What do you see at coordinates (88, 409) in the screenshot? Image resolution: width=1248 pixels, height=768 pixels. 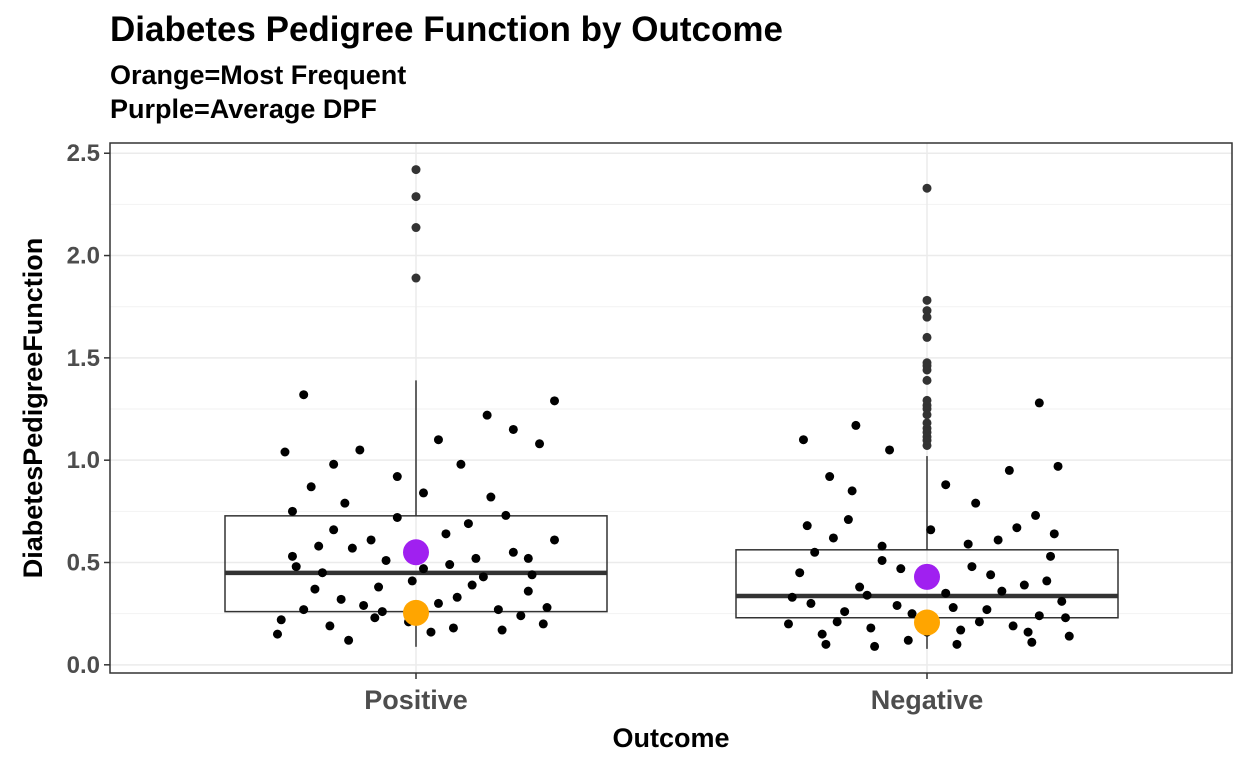 I see `y-axis-ticks: 0.0 0.5 1.0 1.5 2.0 2.5` at bounding box center [88, 409].